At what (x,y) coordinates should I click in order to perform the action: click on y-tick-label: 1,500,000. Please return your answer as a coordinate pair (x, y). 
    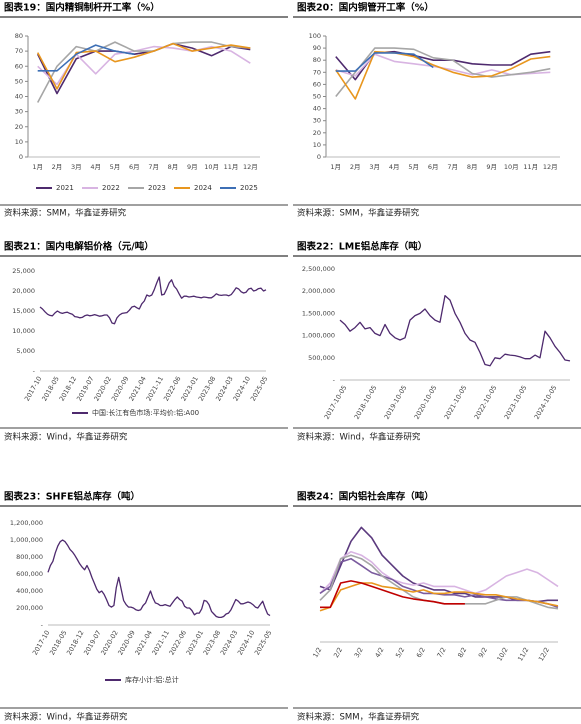
    Looking at the image, I should click on (318, 313).